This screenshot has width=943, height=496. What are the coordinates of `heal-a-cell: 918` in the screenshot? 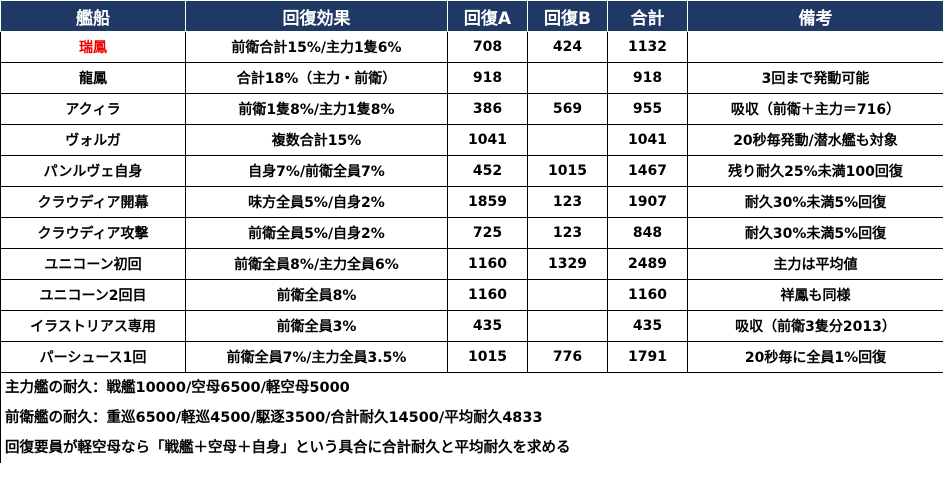 It's located at (487, 78).